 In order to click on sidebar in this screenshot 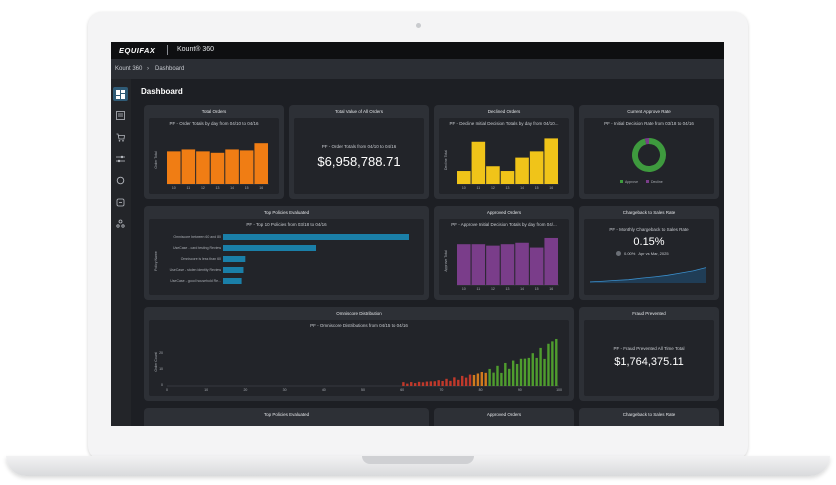, I will do `click(121, 252)`.